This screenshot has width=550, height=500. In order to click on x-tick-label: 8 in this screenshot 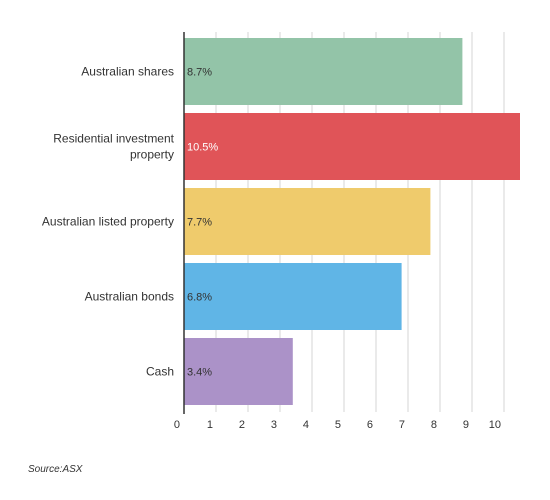, I will do `click(434, 425)`.